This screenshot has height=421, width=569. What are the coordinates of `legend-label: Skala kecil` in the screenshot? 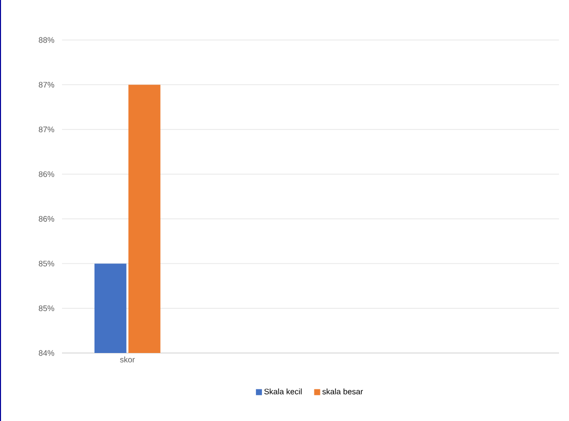 It's located at (283, 391).